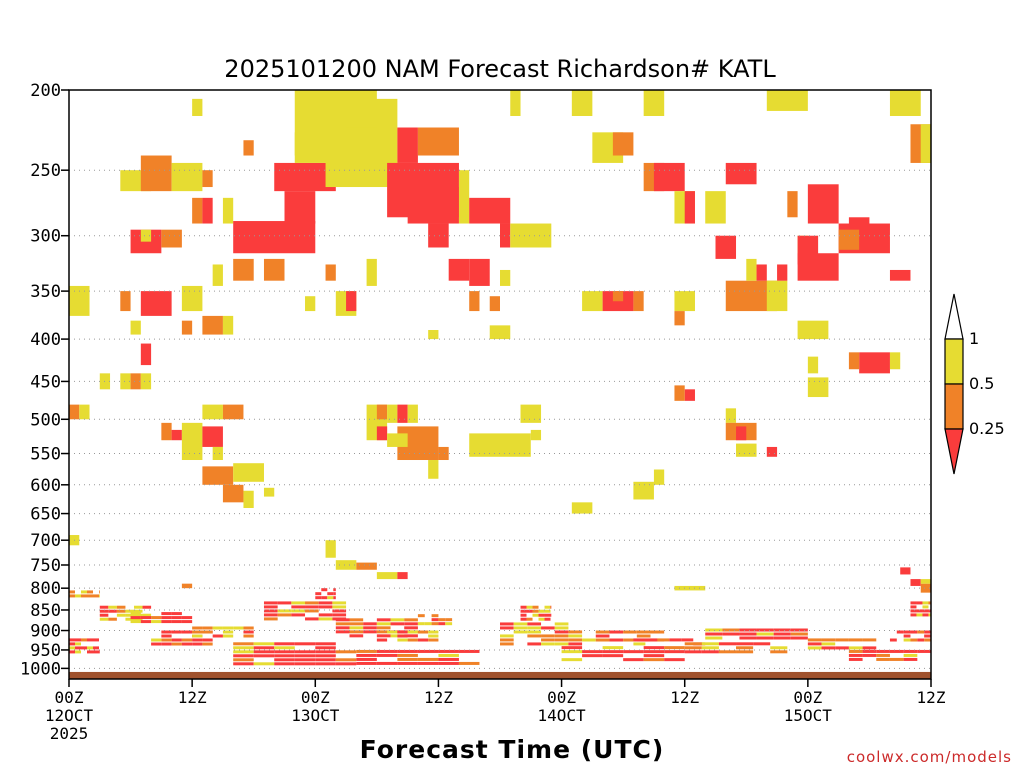  What do you see at coordinates (45, 651) in the screenshot?
I see `y-tick-label: 950` at bounding box center [45, 651].